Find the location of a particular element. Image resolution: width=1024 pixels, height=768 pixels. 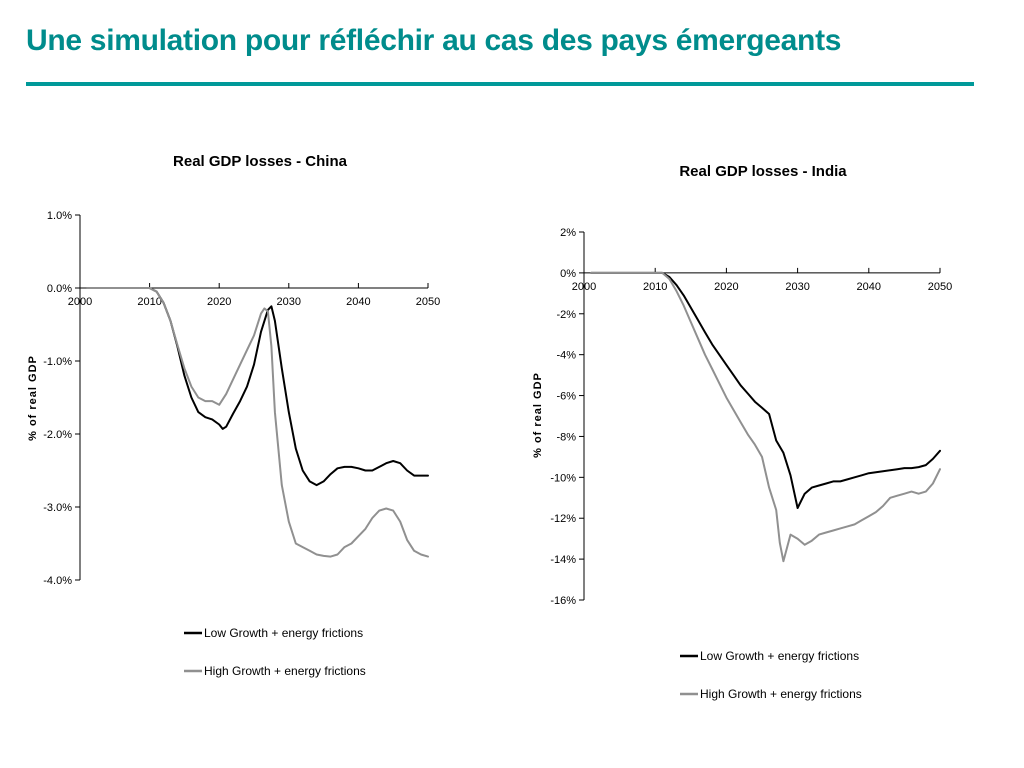

y-tick-label: -1.0% is located at coordinates (57, 362).